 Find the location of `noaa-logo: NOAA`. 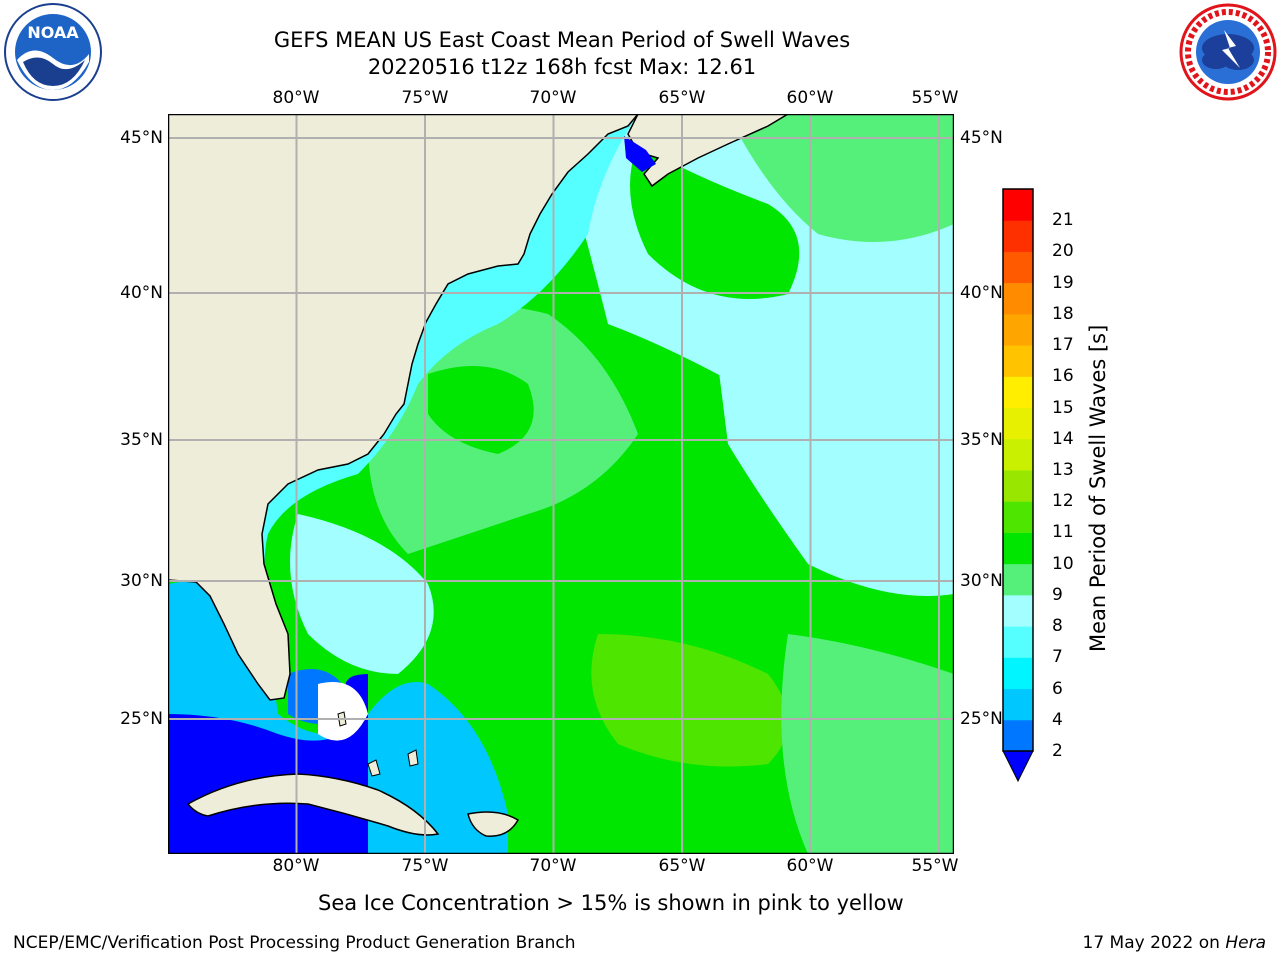

noaa-logo: NOAA is located at coordinates (53, 52).